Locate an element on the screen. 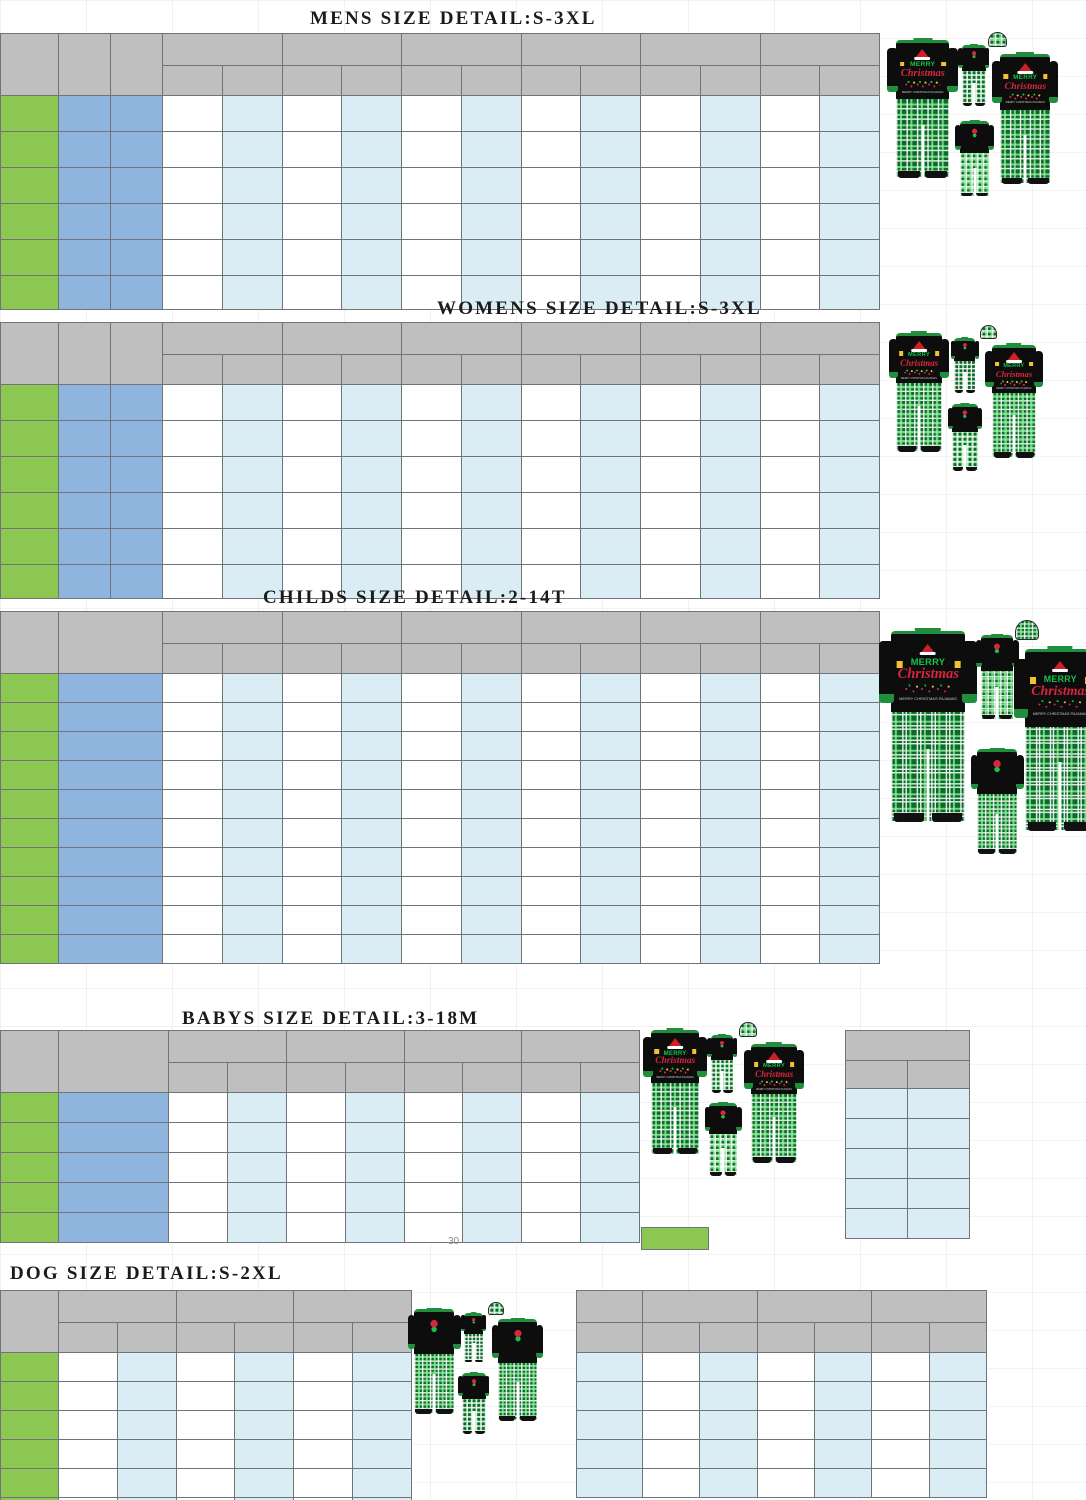 Image resolution: width=1086 pixels, height=1500 pixels. col-header-hips is located at coordinates (700, 338).